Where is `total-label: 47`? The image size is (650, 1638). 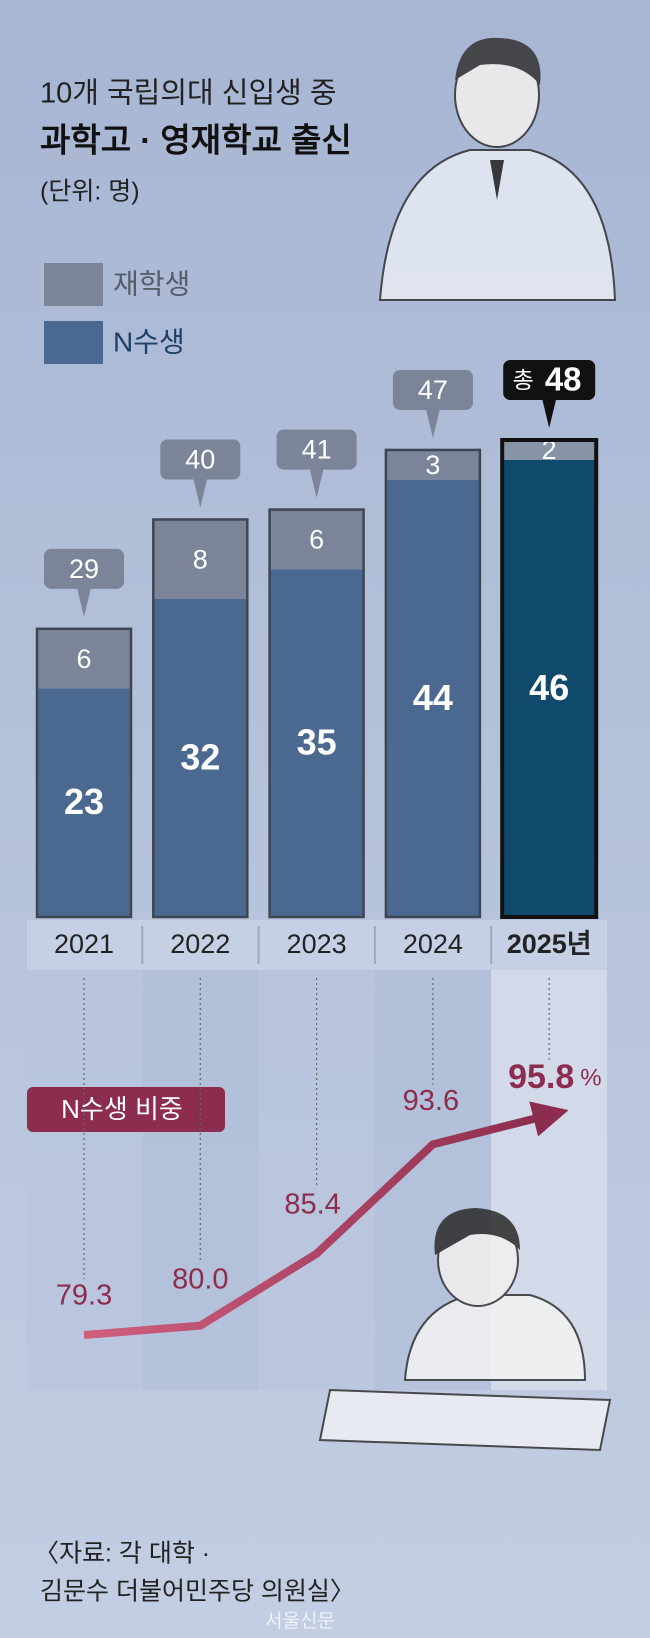 total-label: 47 is located at coordinates (433, 390).